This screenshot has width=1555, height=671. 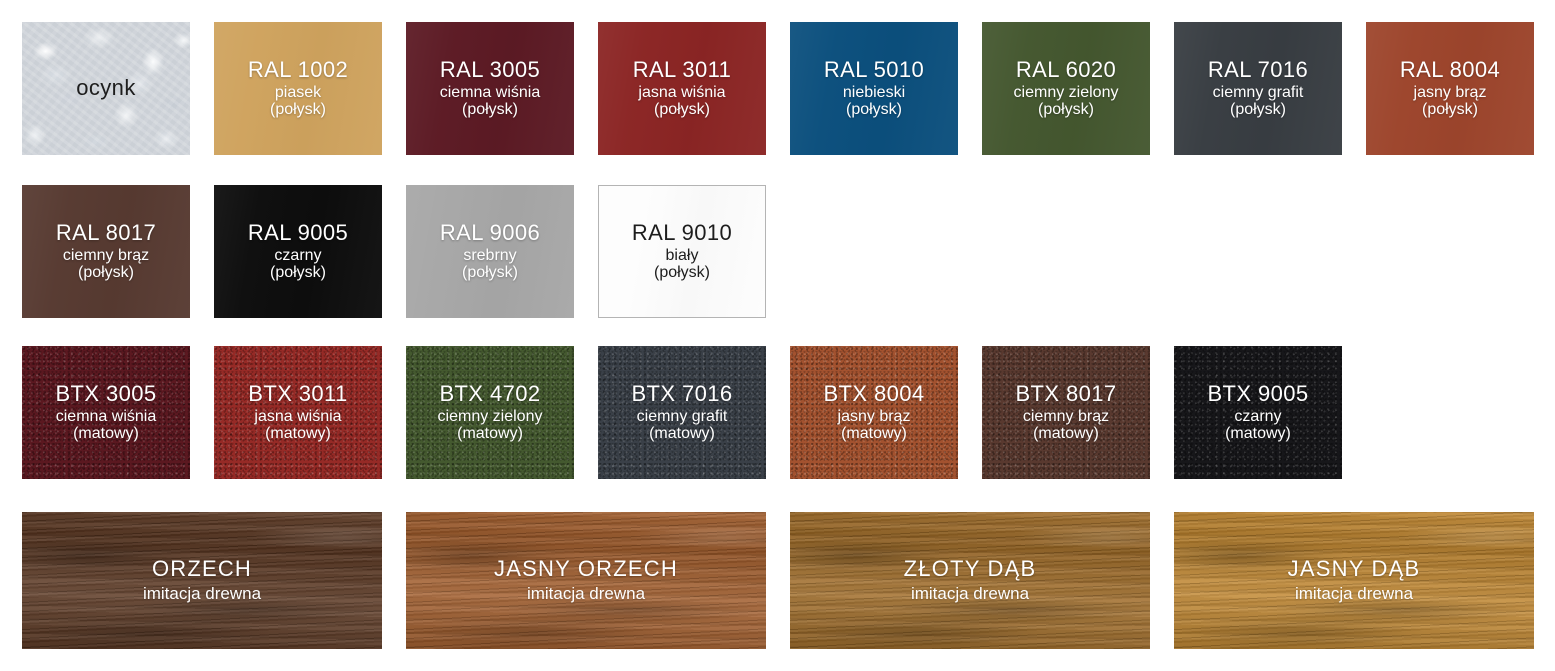 I want to click on swatch-label: RAL 9006 srebrny (połysk), so click(x=490, y=251).